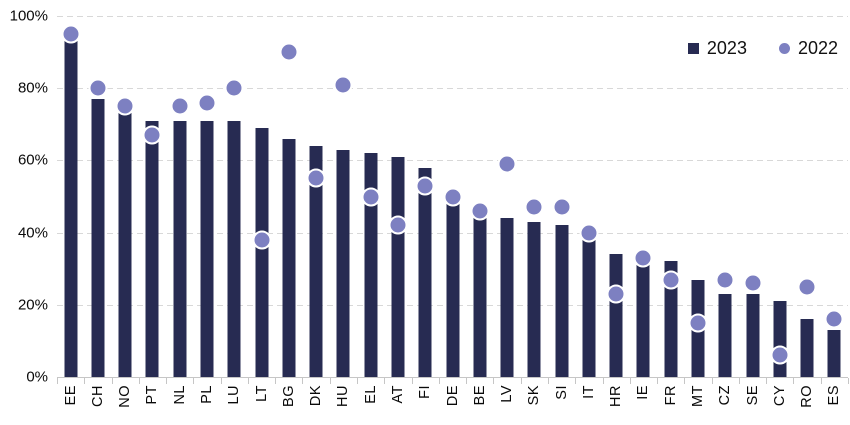  Describe the element at coordinates (207, 103) in the screenshot. I see `dot-PL` at that location.